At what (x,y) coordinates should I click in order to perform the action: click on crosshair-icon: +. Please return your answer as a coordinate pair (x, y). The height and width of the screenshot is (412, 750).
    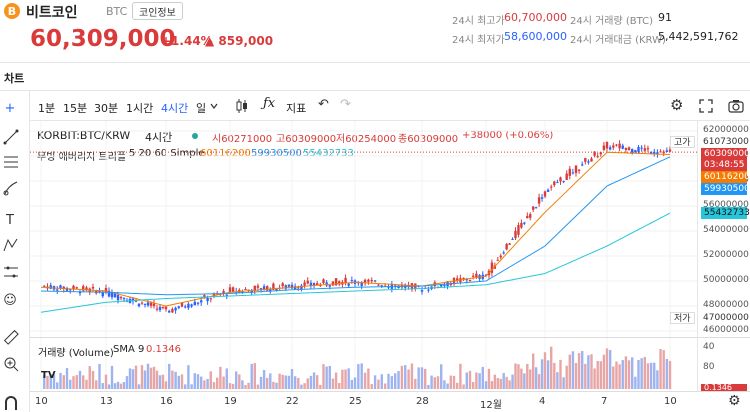
    Looking at the image, I should click on (10, 108).